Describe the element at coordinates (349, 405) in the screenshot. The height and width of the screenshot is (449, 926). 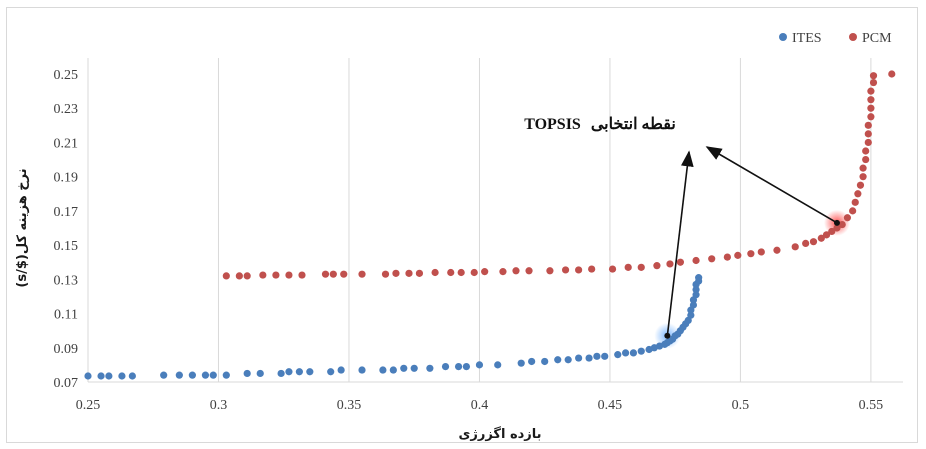
I see `x-tick-label: 0.35` at that location.